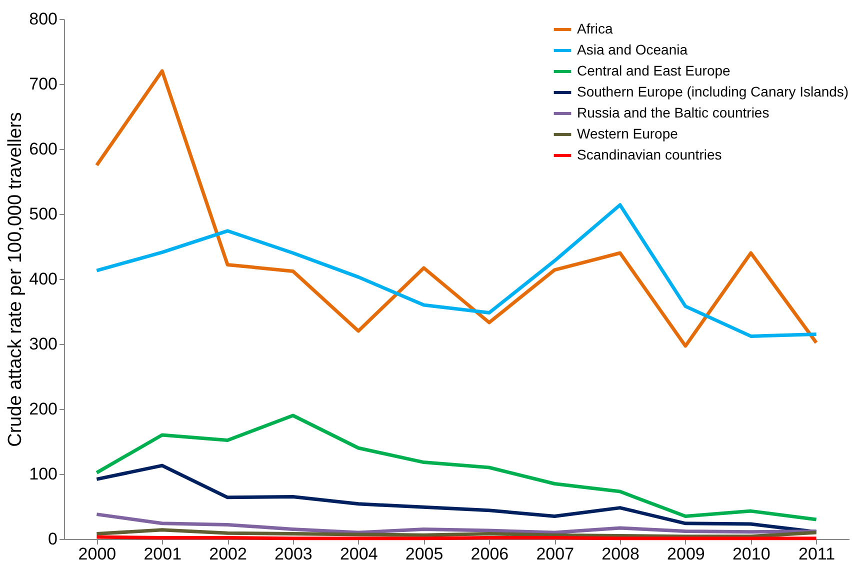 The width and height of the screenshot is (859, 567). What do you see at coordinates (163, 554) in the screenshot?
I see `x-tick-label: 2001` at bounding box center [163, 554].